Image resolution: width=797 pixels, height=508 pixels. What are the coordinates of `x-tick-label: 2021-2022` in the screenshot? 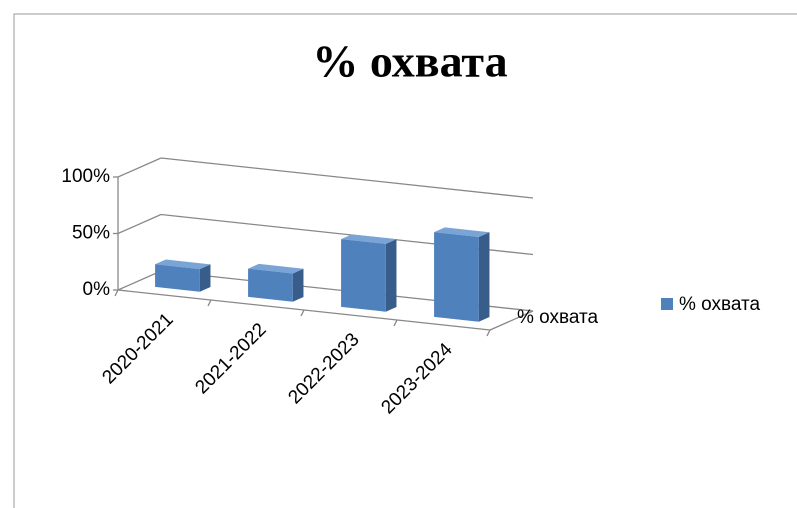 It's located at (230, 358).